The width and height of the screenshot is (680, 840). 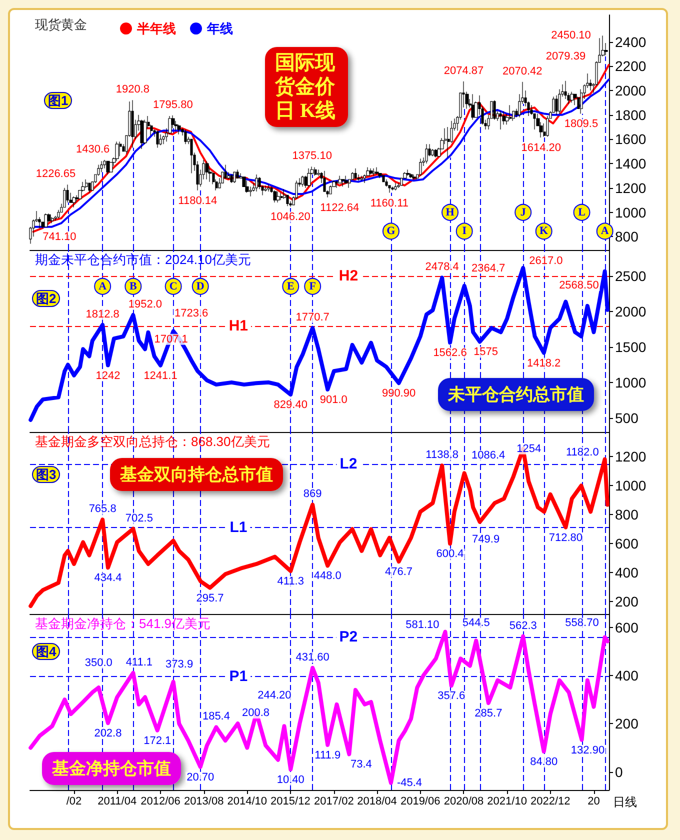 I want to click on text: 基金净持仓市值, so click(x=111, y=768).